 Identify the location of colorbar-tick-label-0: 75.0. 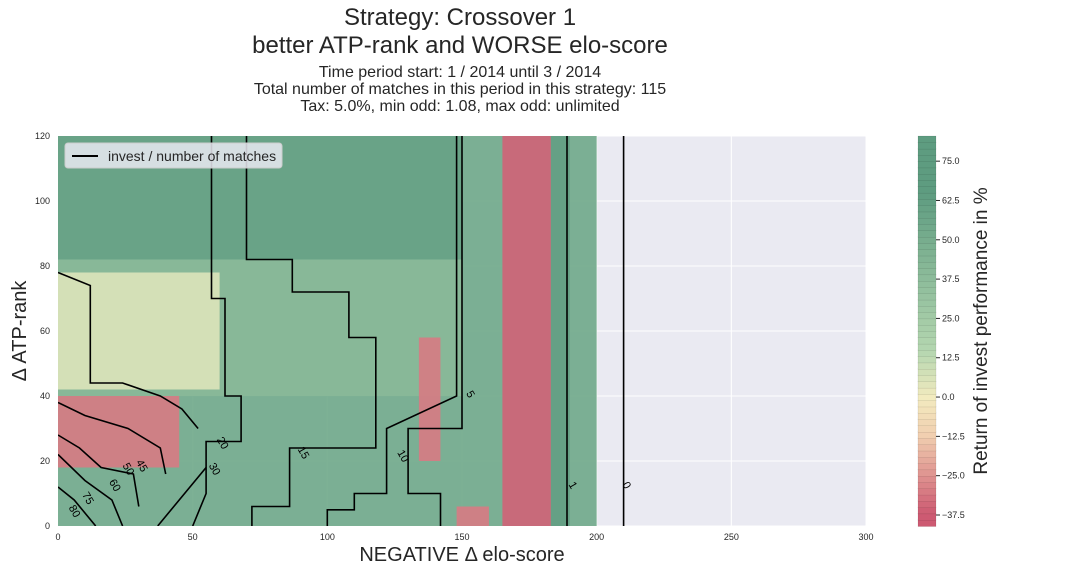
(951, 161).